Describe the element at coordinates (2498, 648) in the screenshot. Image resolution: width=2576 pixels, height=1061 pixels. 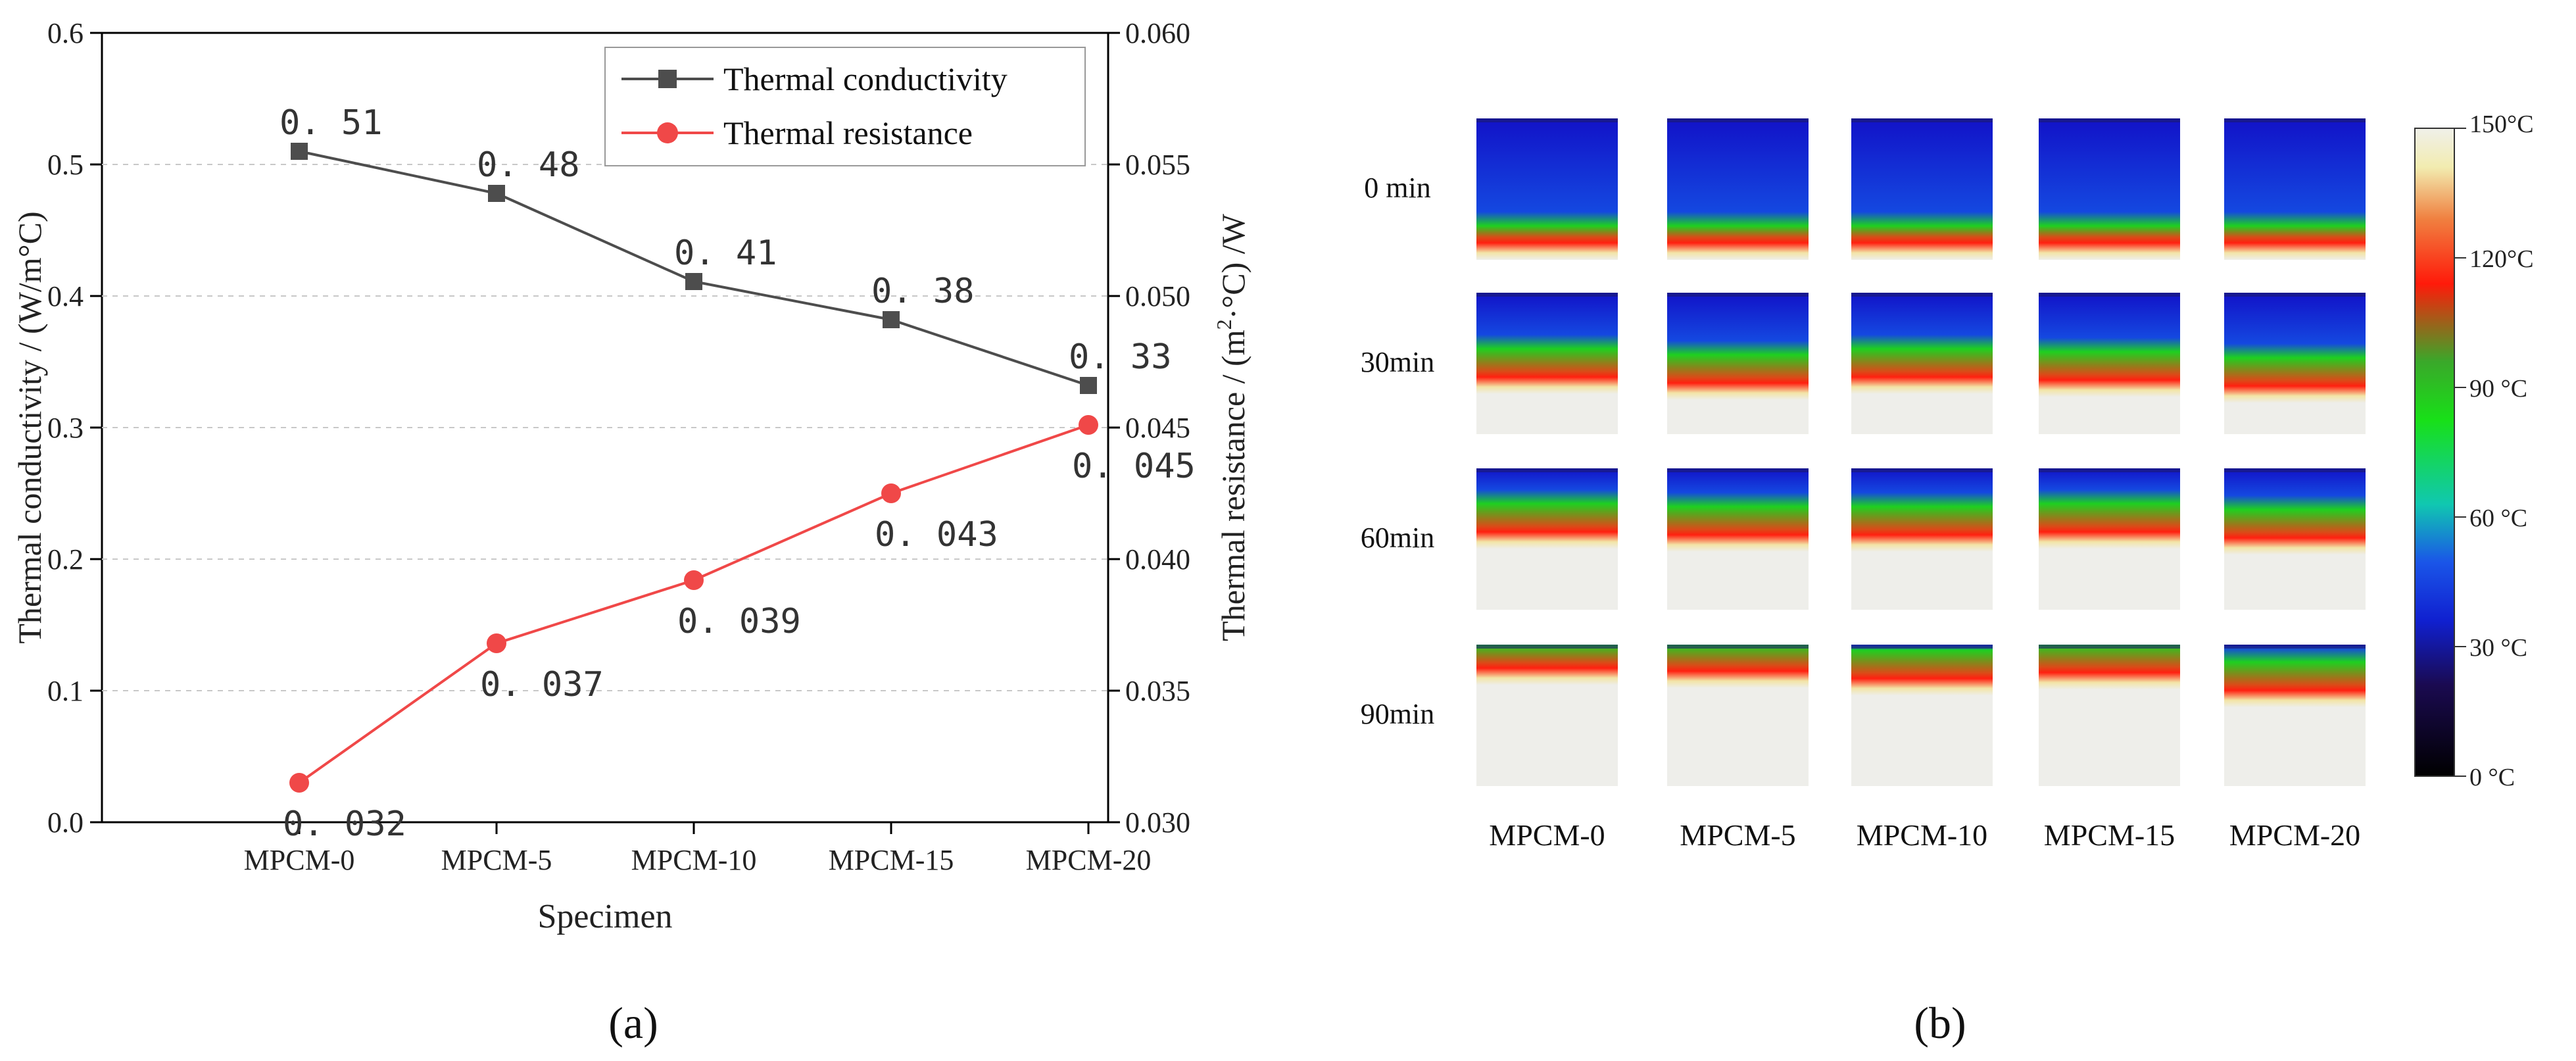
I see `colorbar-tick-label: 30 °C` at that location.